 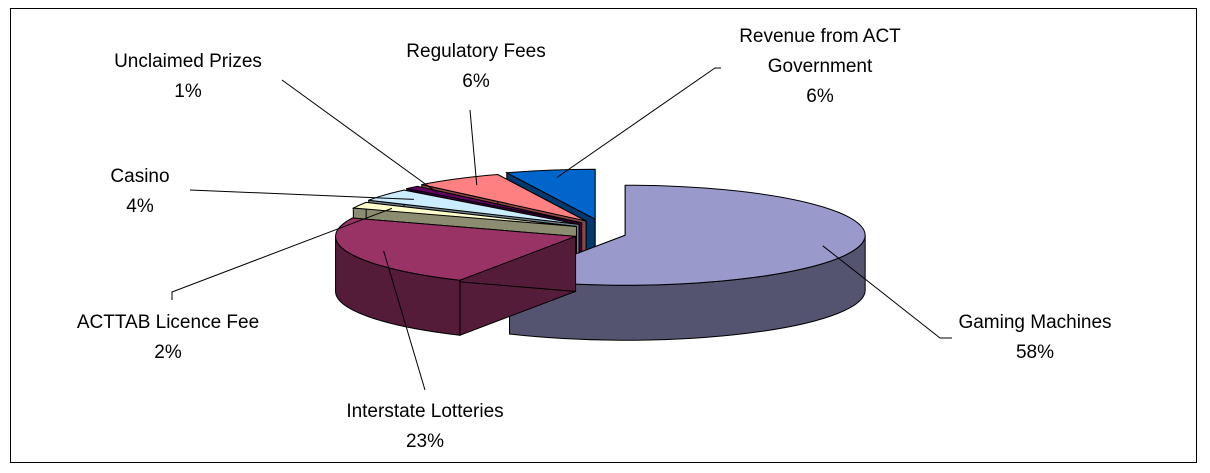 What do you see at coordinates (168, 322) in the screenshot?
I see `category-label: ACTTAB Licence Fee` at bounding box center [168, 322].